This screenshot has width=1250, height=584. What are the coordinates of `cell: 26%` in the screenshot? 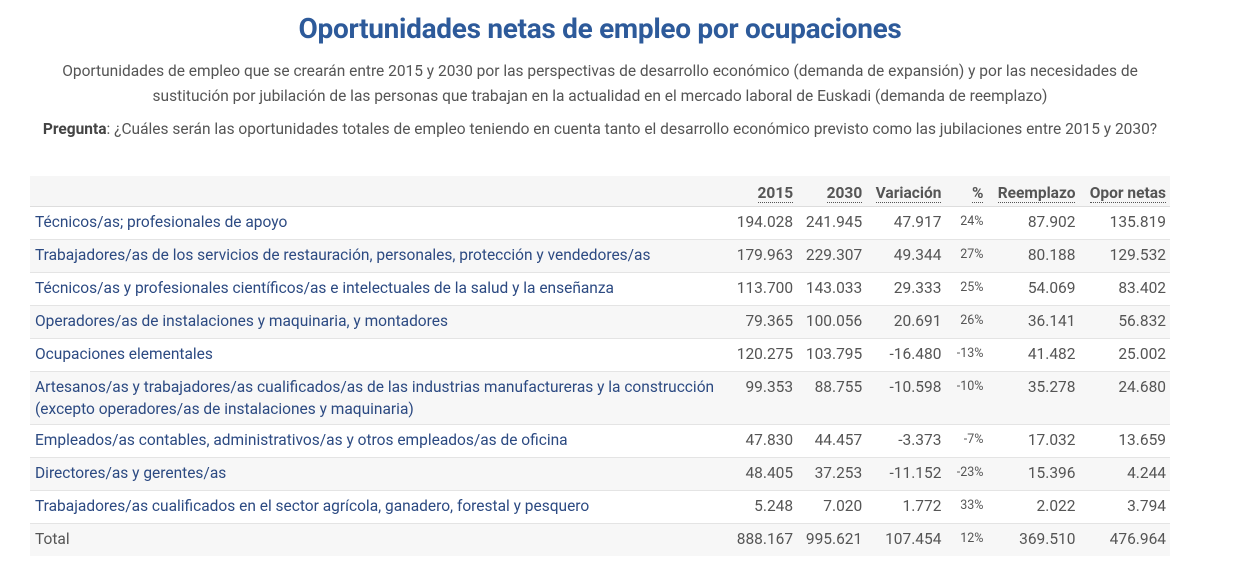 It's located at (966, 322).